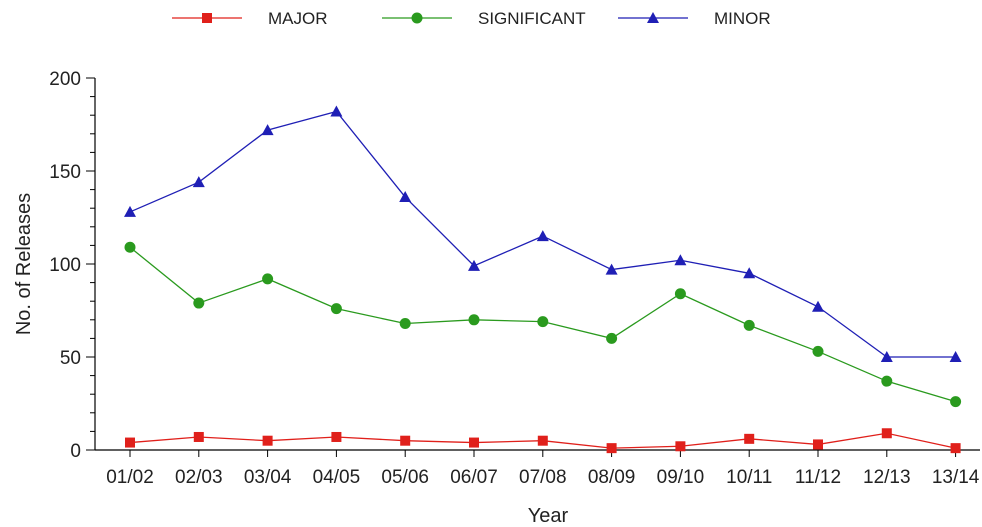  What do you see at coordinates (681, 477) in the screenshot?
I see `x-tick-label: 09/10` at bounding box center [681, 477].